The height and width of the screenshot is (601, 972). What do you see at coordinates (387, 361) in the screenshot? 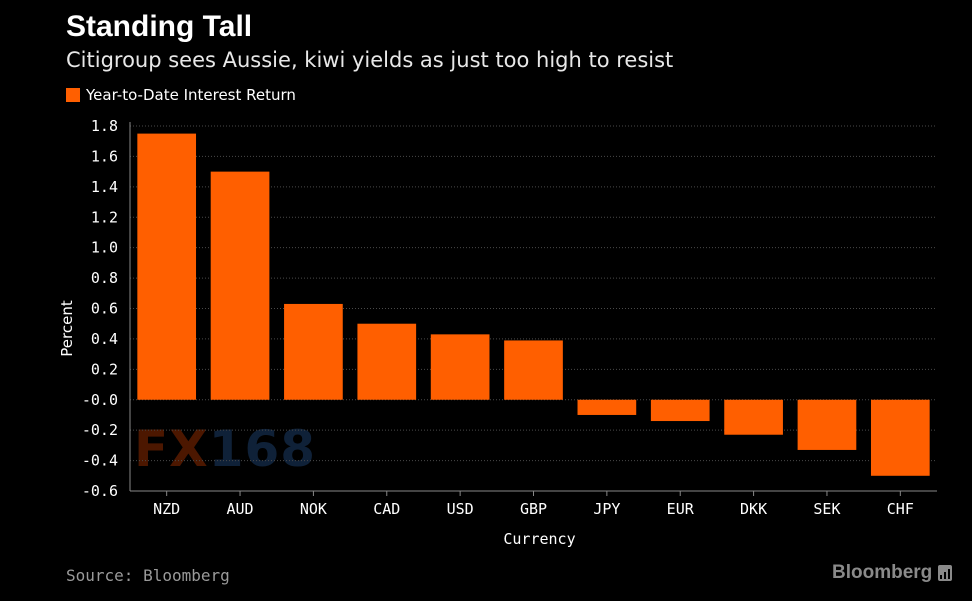
I see `bar-cad` at bounding box center [387, 361].